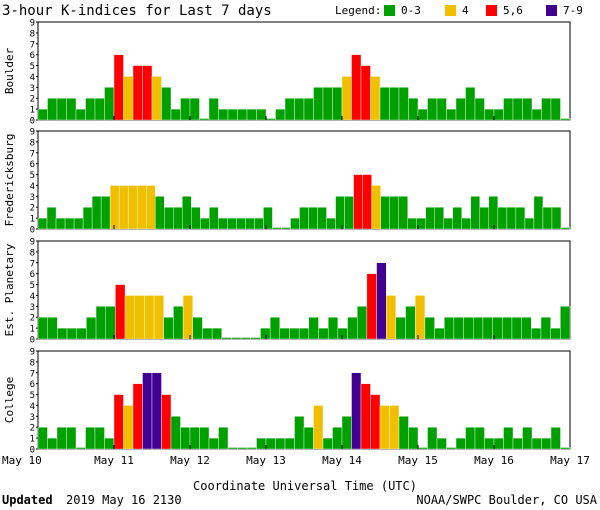  Describe the element at coordinates (418, 460) in the screenshot. I see `x-tick-label: May 15` at that location.